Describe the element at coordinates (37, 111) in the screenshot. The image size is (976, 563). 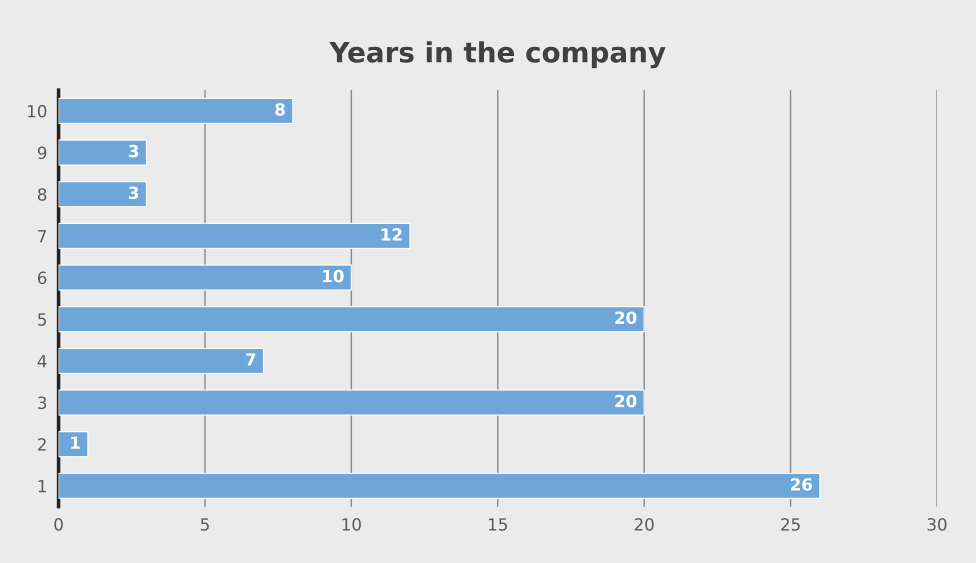
I see `y-tick-label: 10` at that location.